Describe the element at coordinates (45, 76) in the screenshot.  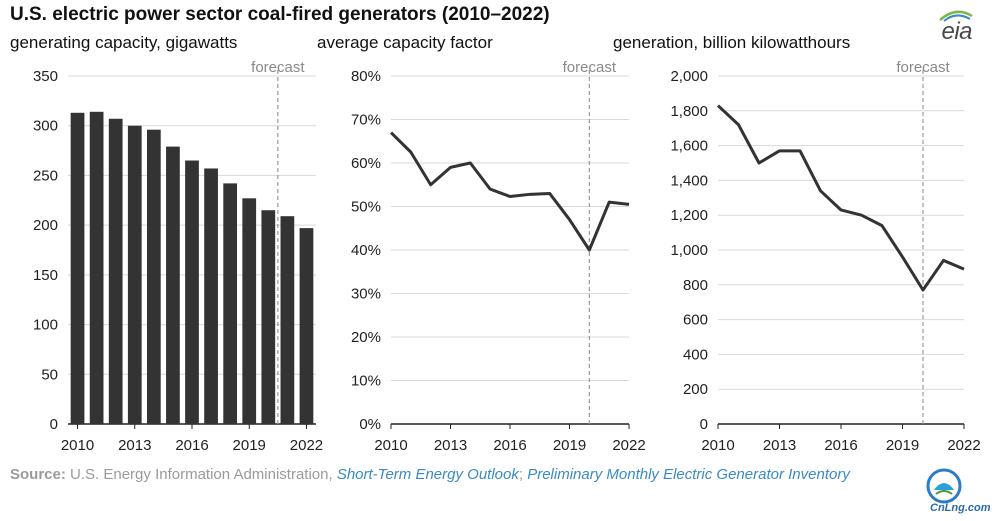
I see `y-tick-label: 350` at that location.